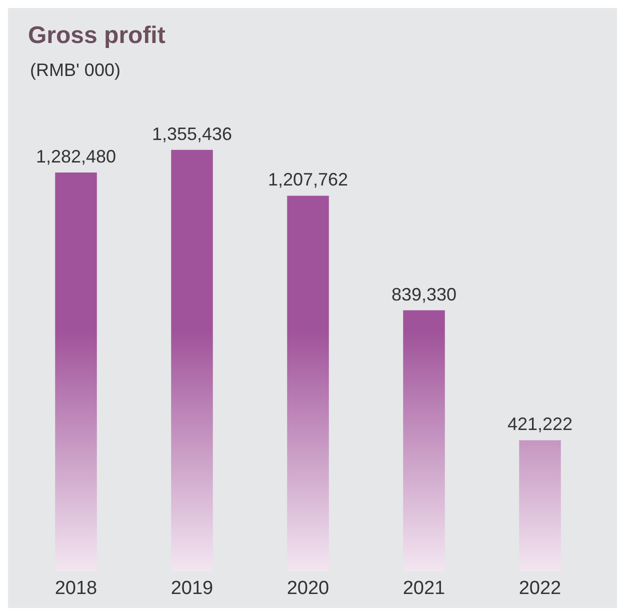 This screenshot has width=625, height=616. Describe the element at coordinates (424, 294) in the screenshot. I see `data-label: 839,330` at that location.